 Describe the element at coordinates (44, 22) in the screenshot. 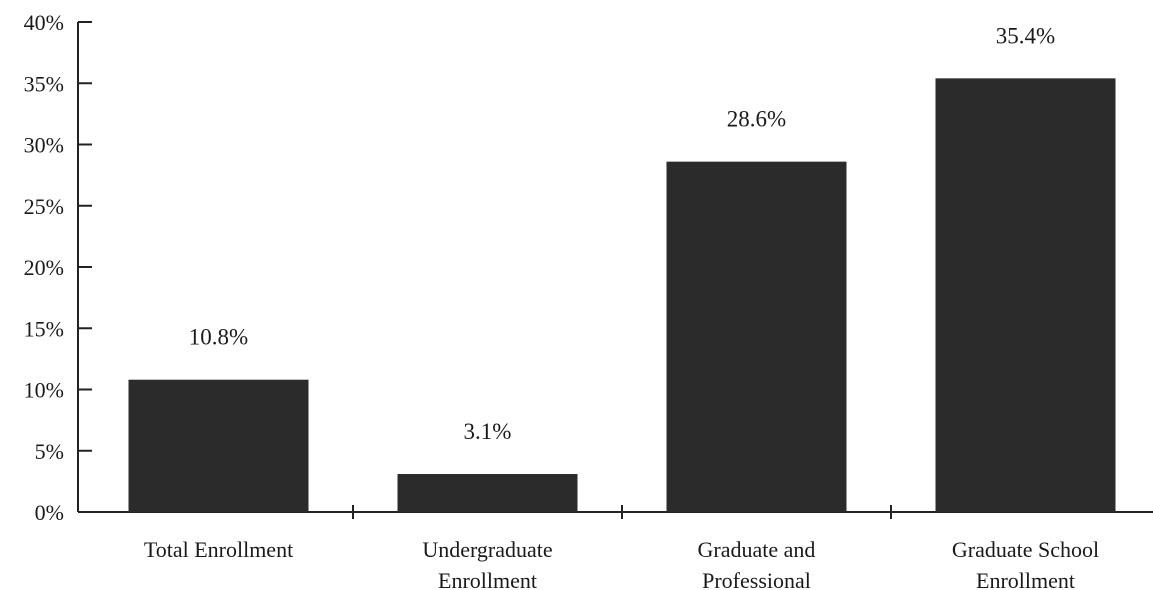

I see `y-tick-label: 40%` at that location.